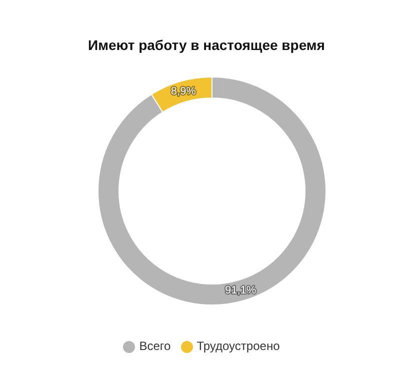 This screenshot has height=371, width=413. I want to click on data-label: 91,1%, so click(240, 290).